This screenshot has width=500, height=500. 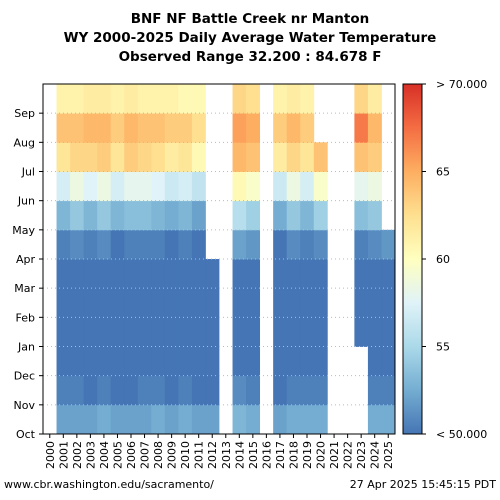 What do you see at coordinates (109, 484) in the screenshot?
I see `source-url: www.cbr.washington.edu/sacramento/` at bounding box center [109, 484].